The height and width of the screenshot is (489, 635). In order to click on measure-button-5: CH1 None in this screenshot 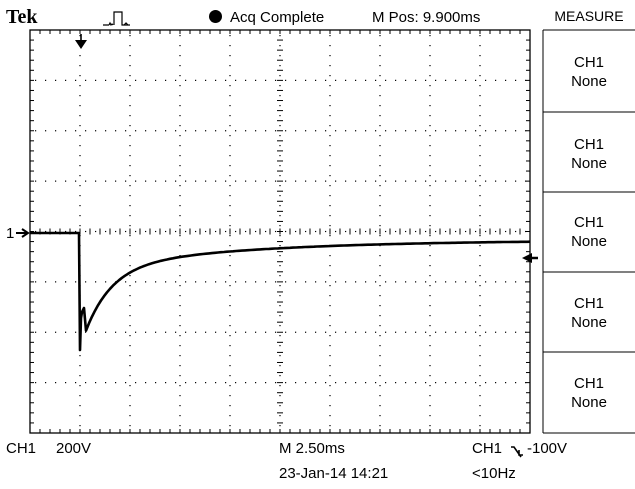, I will do `click(589, 393)`.